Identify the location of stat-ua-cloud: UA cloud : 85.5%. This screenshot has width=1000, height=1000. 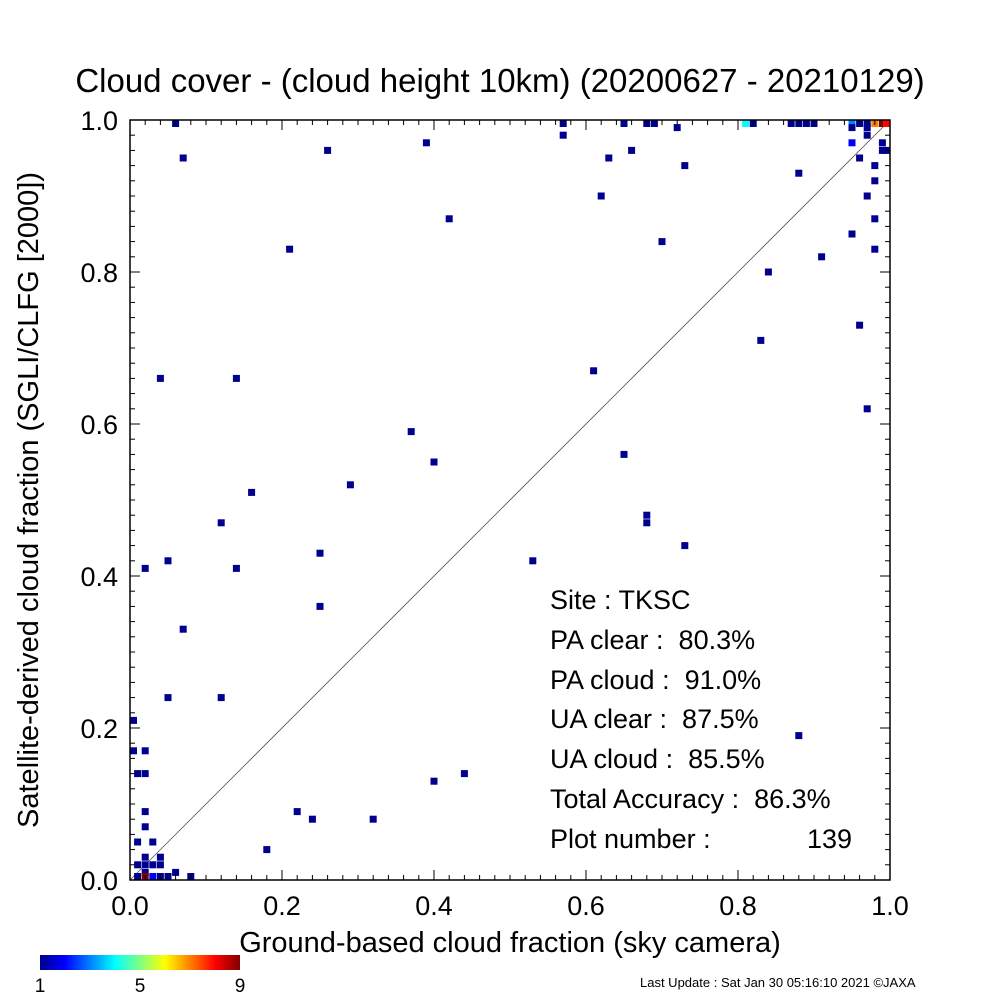
(657, 759).